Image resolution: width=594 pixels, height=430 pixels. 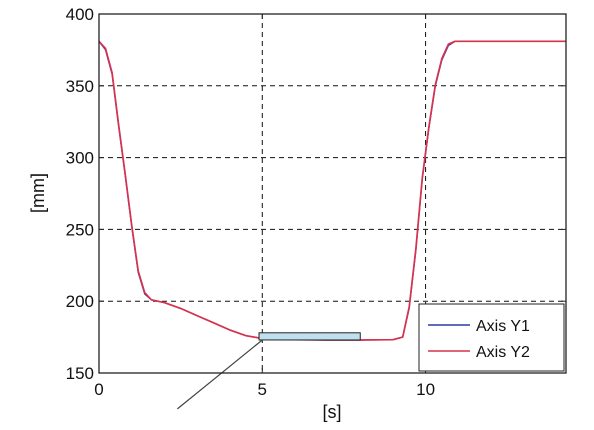 What do you see at coordinates (425, 389) in the screenshot?
I see `x-tick-label-2: 10` at bounding box center [425, 389].